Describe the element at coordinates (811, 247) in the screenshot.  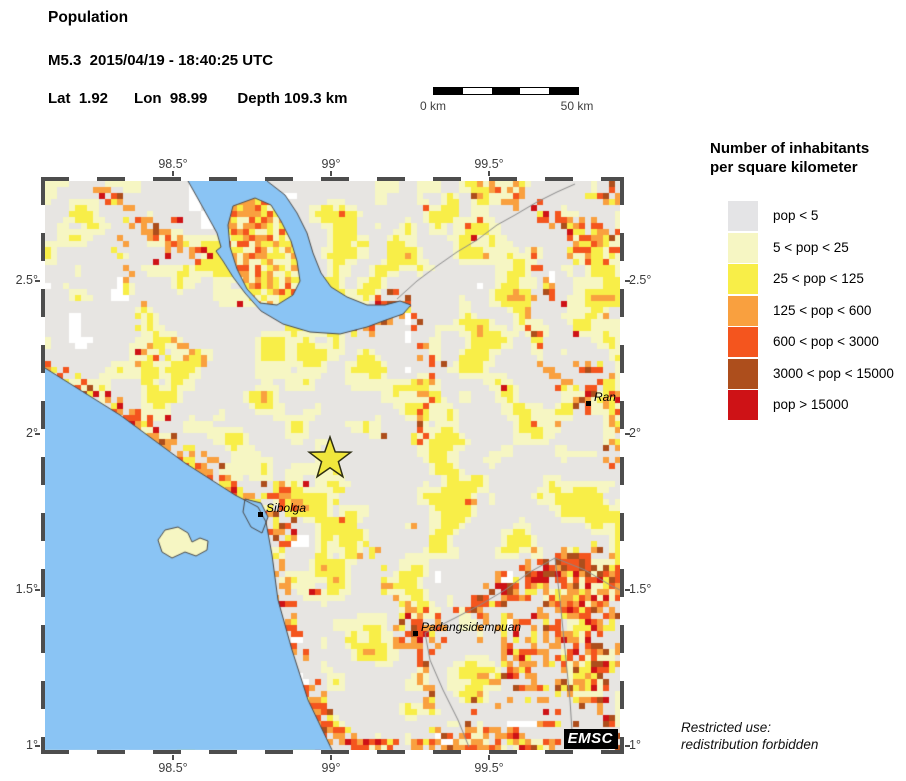
I see `legend-label: 5 < pop < 25` at that location.